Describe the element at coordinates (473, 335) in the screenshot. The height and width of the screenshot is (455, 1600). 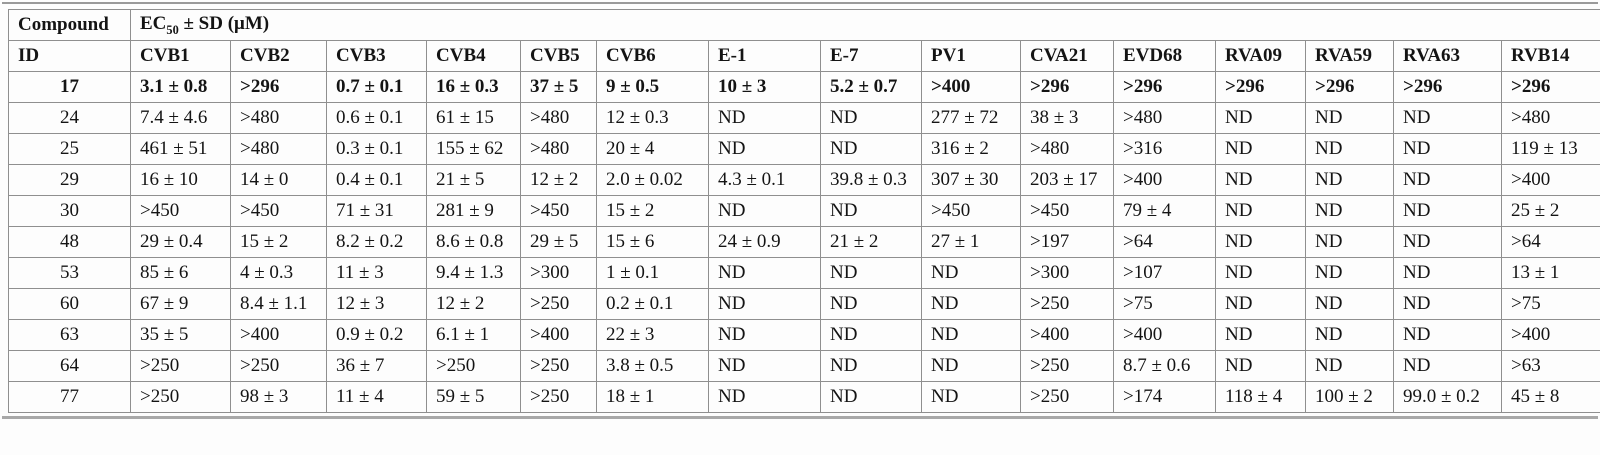
I see `ec50-value-63-cvb4: 6.1 ± 1` at that location.